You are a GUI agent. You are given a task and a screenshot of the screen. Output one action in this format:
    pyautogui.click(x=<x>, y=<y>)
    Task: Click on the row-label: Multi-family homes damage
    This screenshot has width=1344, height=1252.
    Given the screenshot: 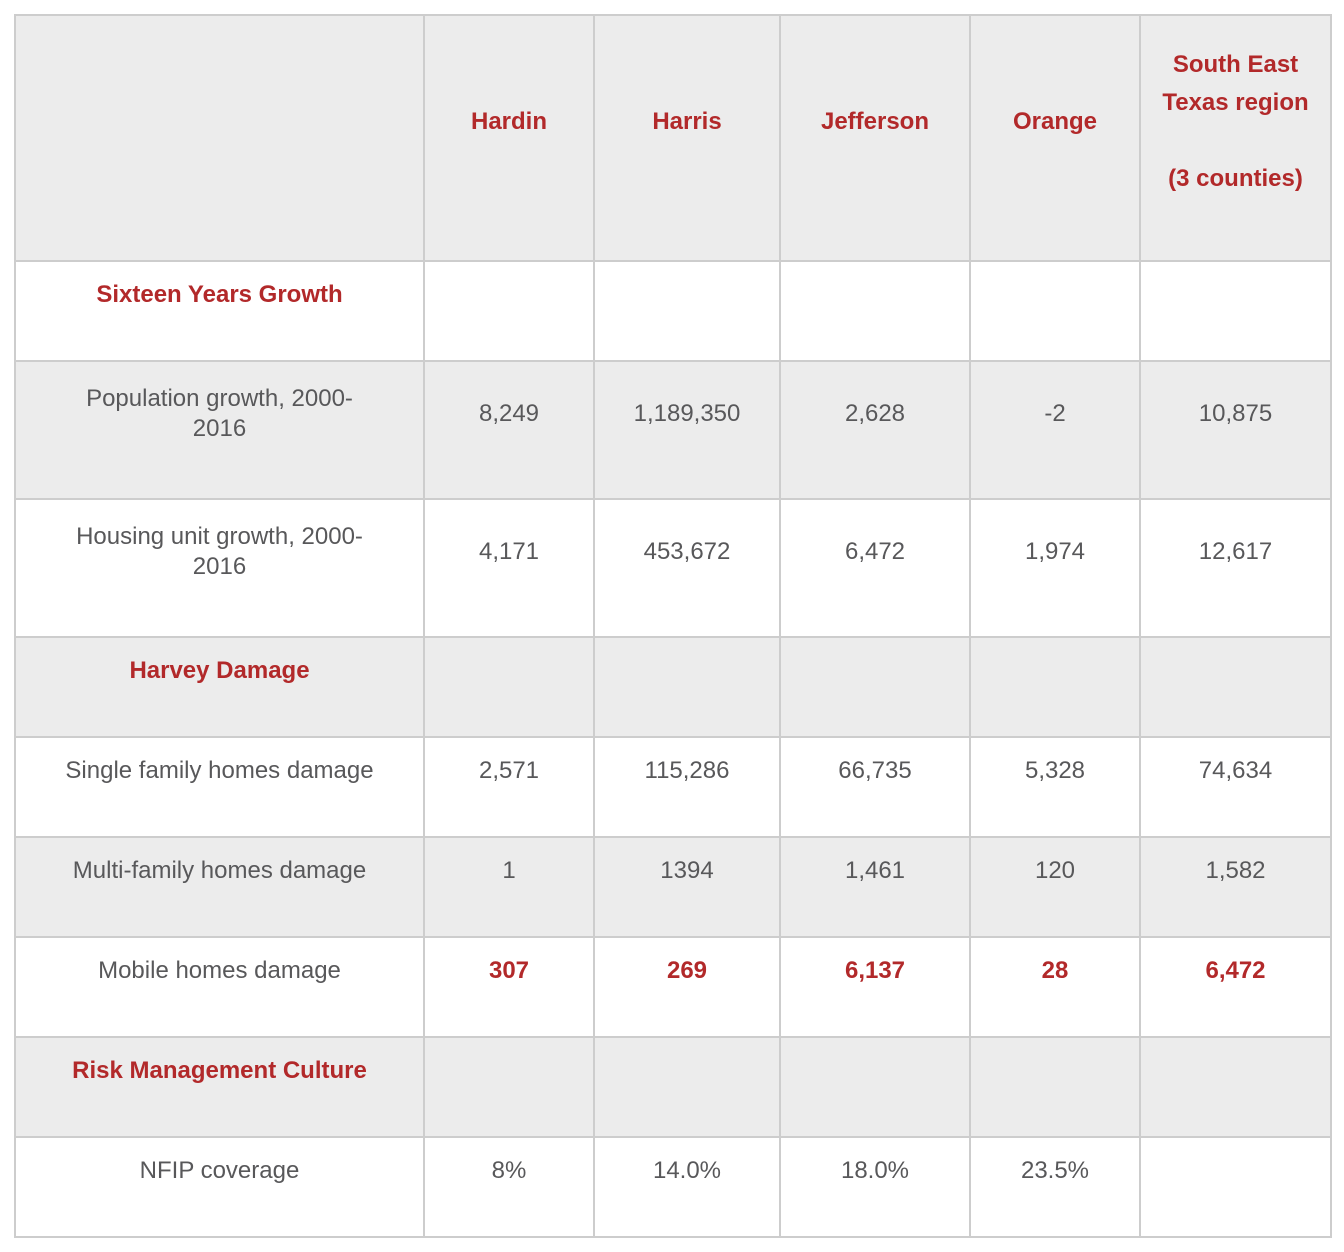 What is the action you would take?
    pyautogui.click(x=219, y=887)
    